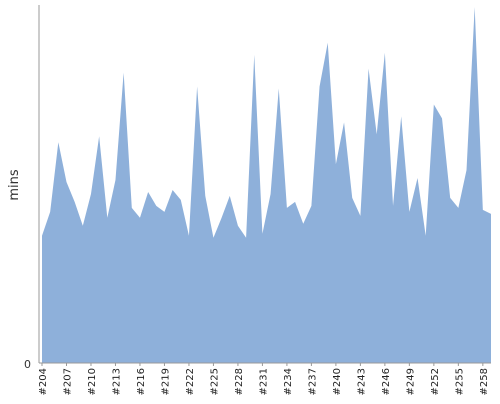 This screenshot has height=404, width=500. Describe the element at coordinates (83, 226) in the screenshot. I see `data-point: #209: 69` at that location.